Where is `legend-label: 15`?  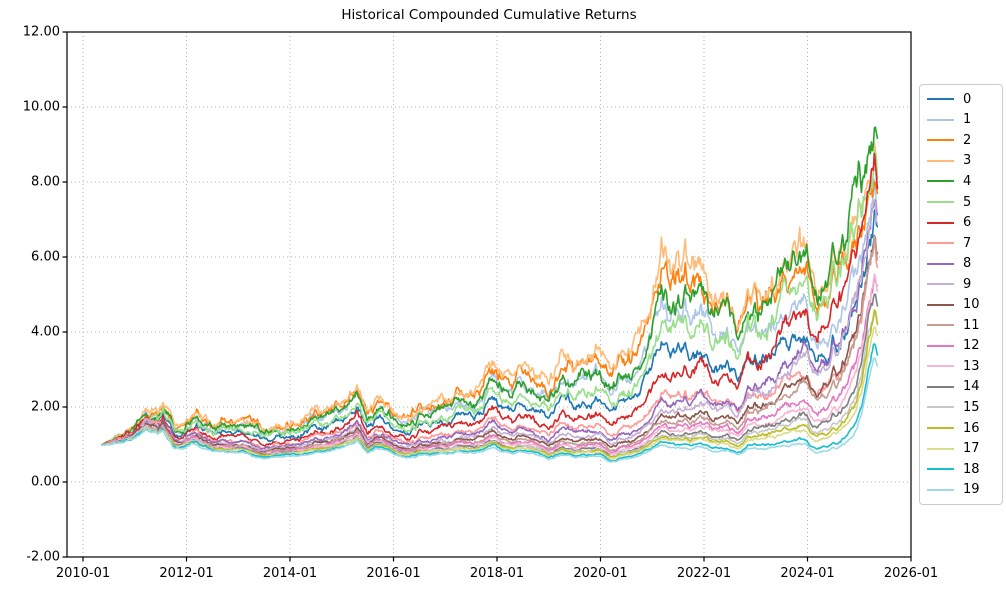
legend-label: 15 is located at coordinates (971, 407).